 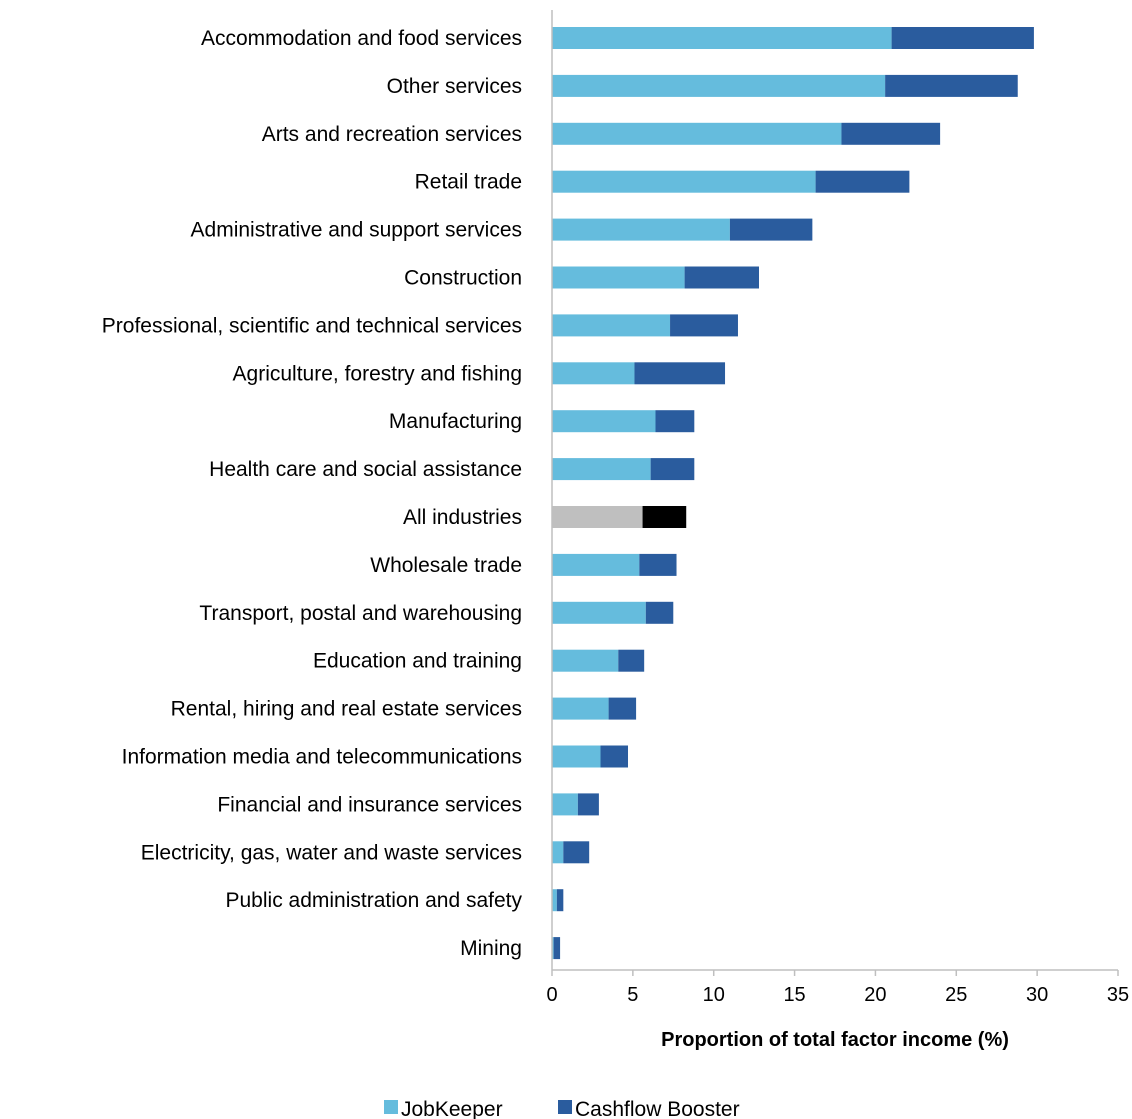 What do you see at coordinates (446, 565) in the screenshot?
I see `category-label: Wholesale trade` at bounding box center [446, 565].